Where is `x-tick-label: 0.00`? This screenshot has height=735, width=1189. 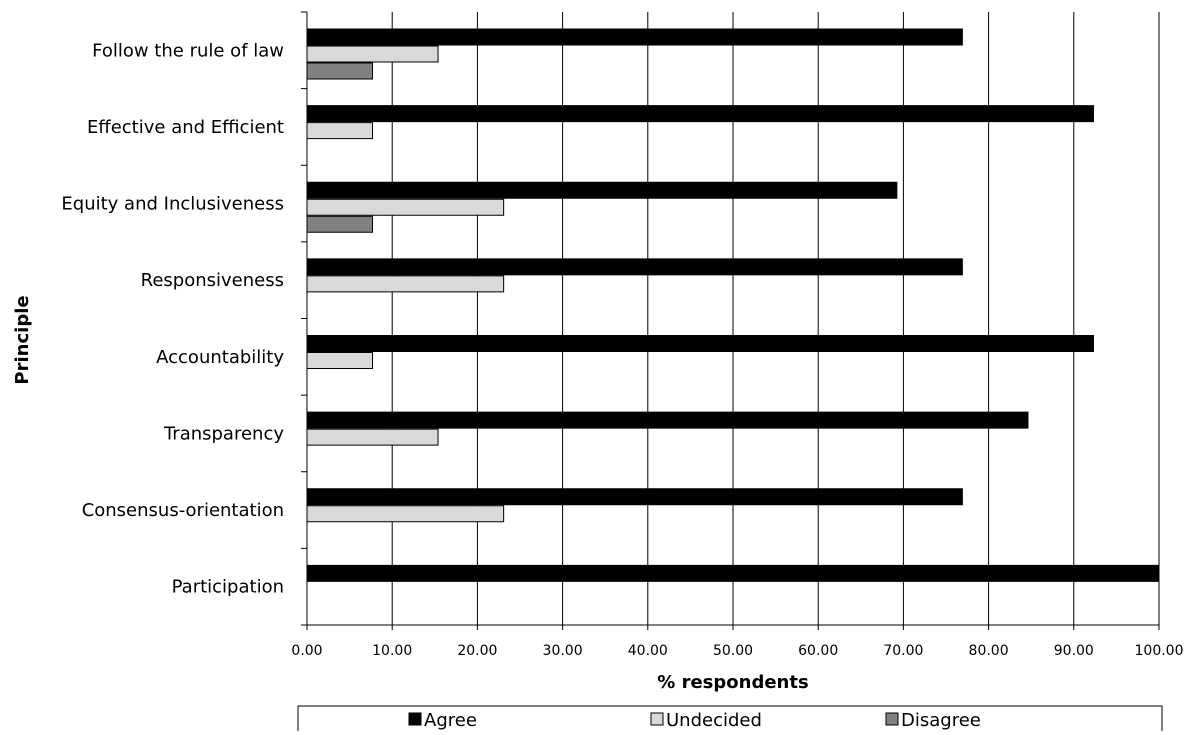
x-tick-label: 0.00 is located at coordinates (306, 651).